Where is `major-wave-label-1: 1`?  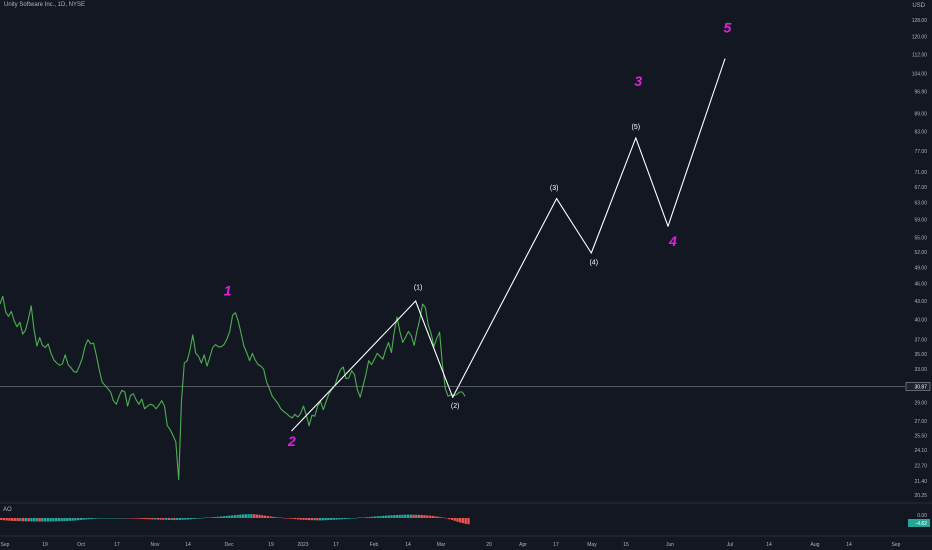
major-wave-label-1: 1 is located at coordinates (228, 291).